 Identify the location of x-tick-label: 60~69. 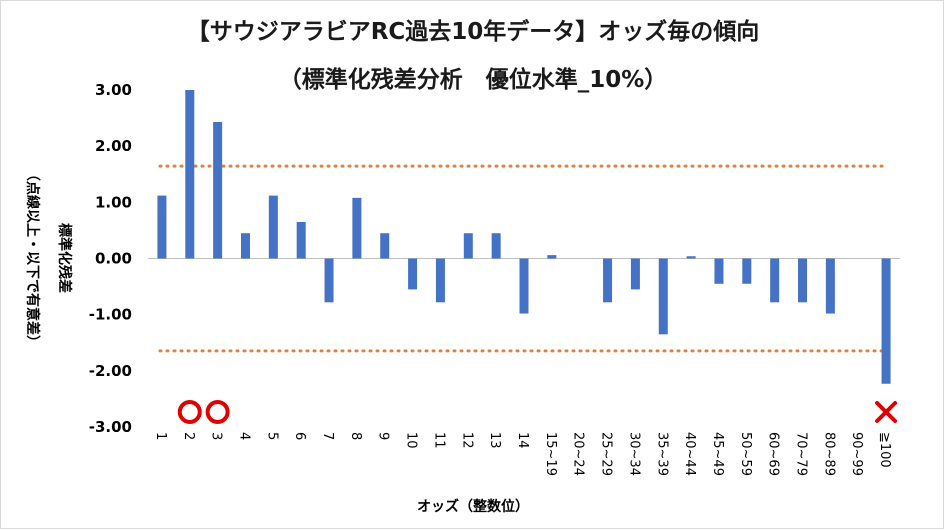
(773, 454).